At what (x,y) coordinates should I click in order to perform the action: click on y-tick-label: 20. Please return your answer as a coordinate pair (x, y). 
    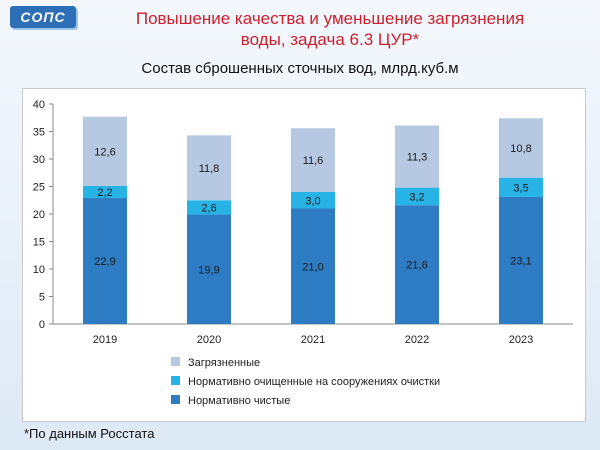
    Looking at the image, I should click on (39, 215).